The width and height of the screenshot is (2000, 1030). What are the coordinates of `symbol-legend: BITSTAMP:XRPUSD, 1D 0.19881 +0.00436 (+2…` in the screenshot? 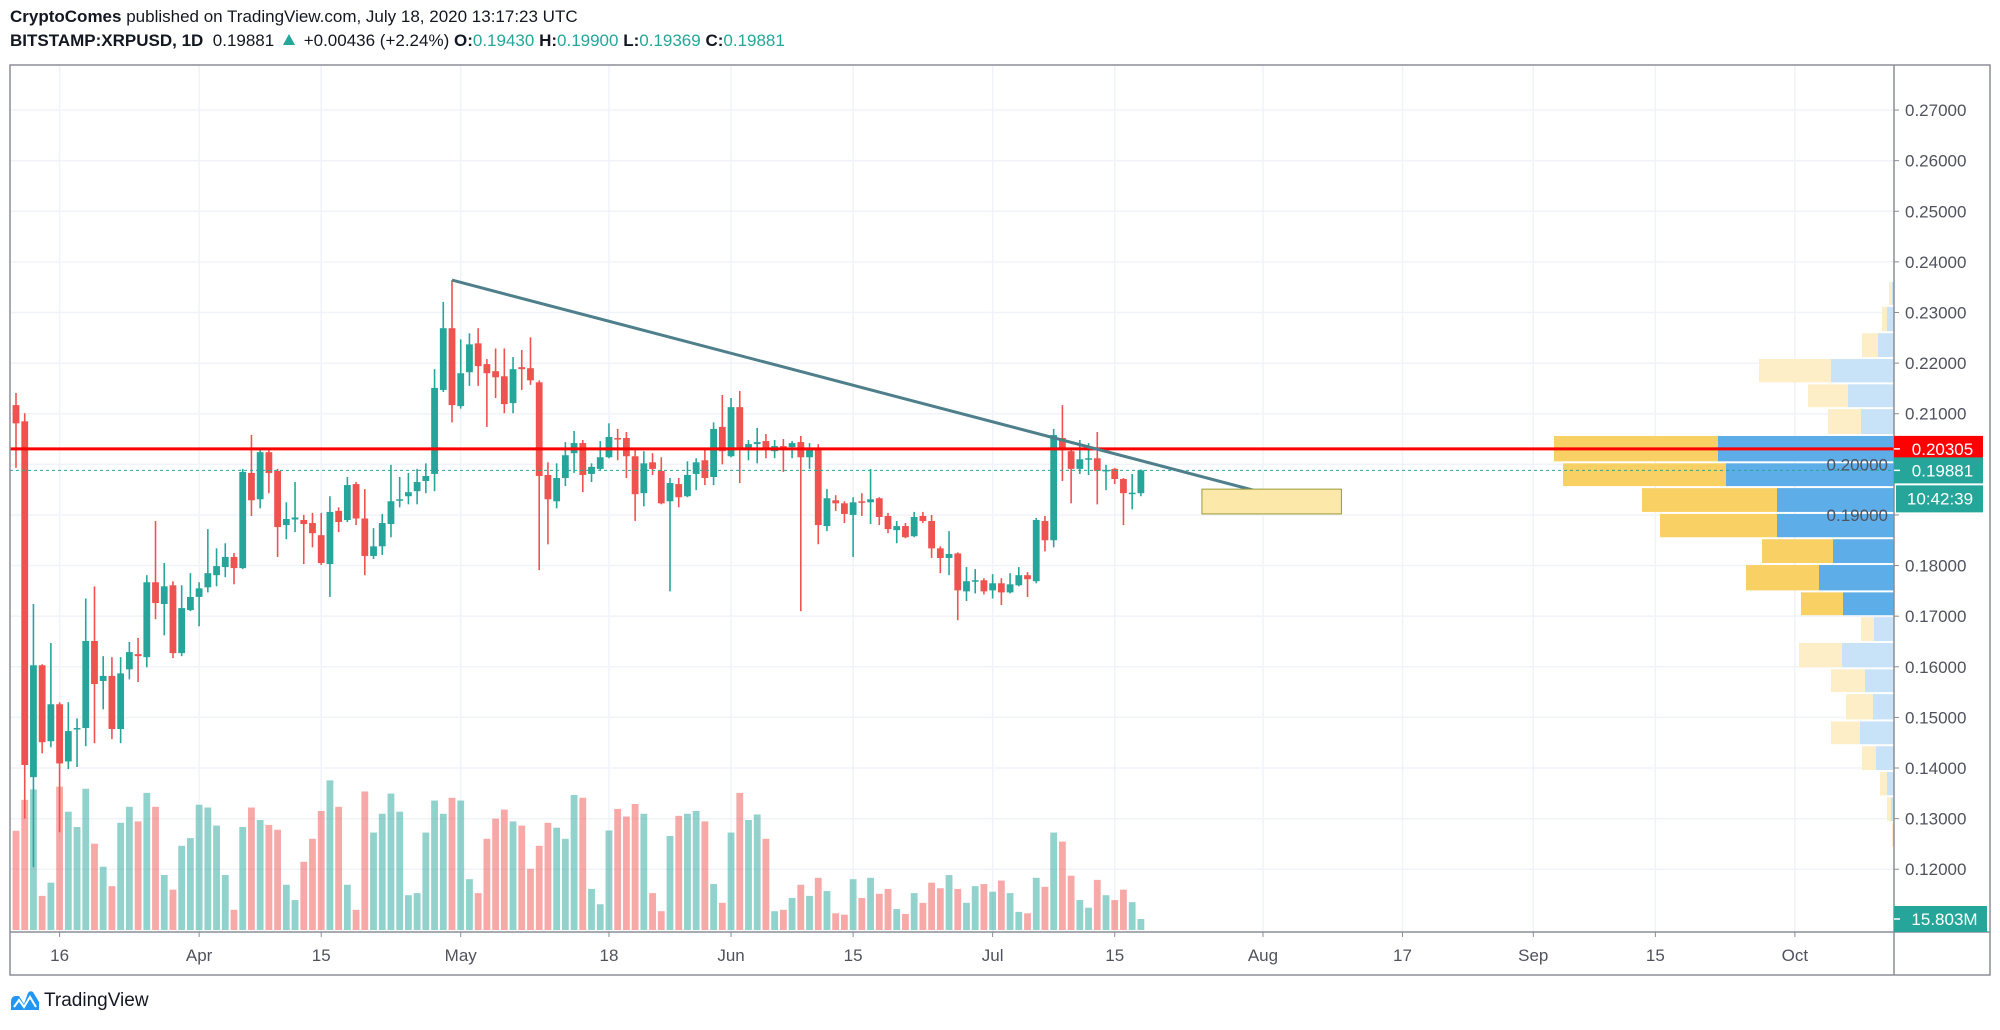 It's located at (397, 41).